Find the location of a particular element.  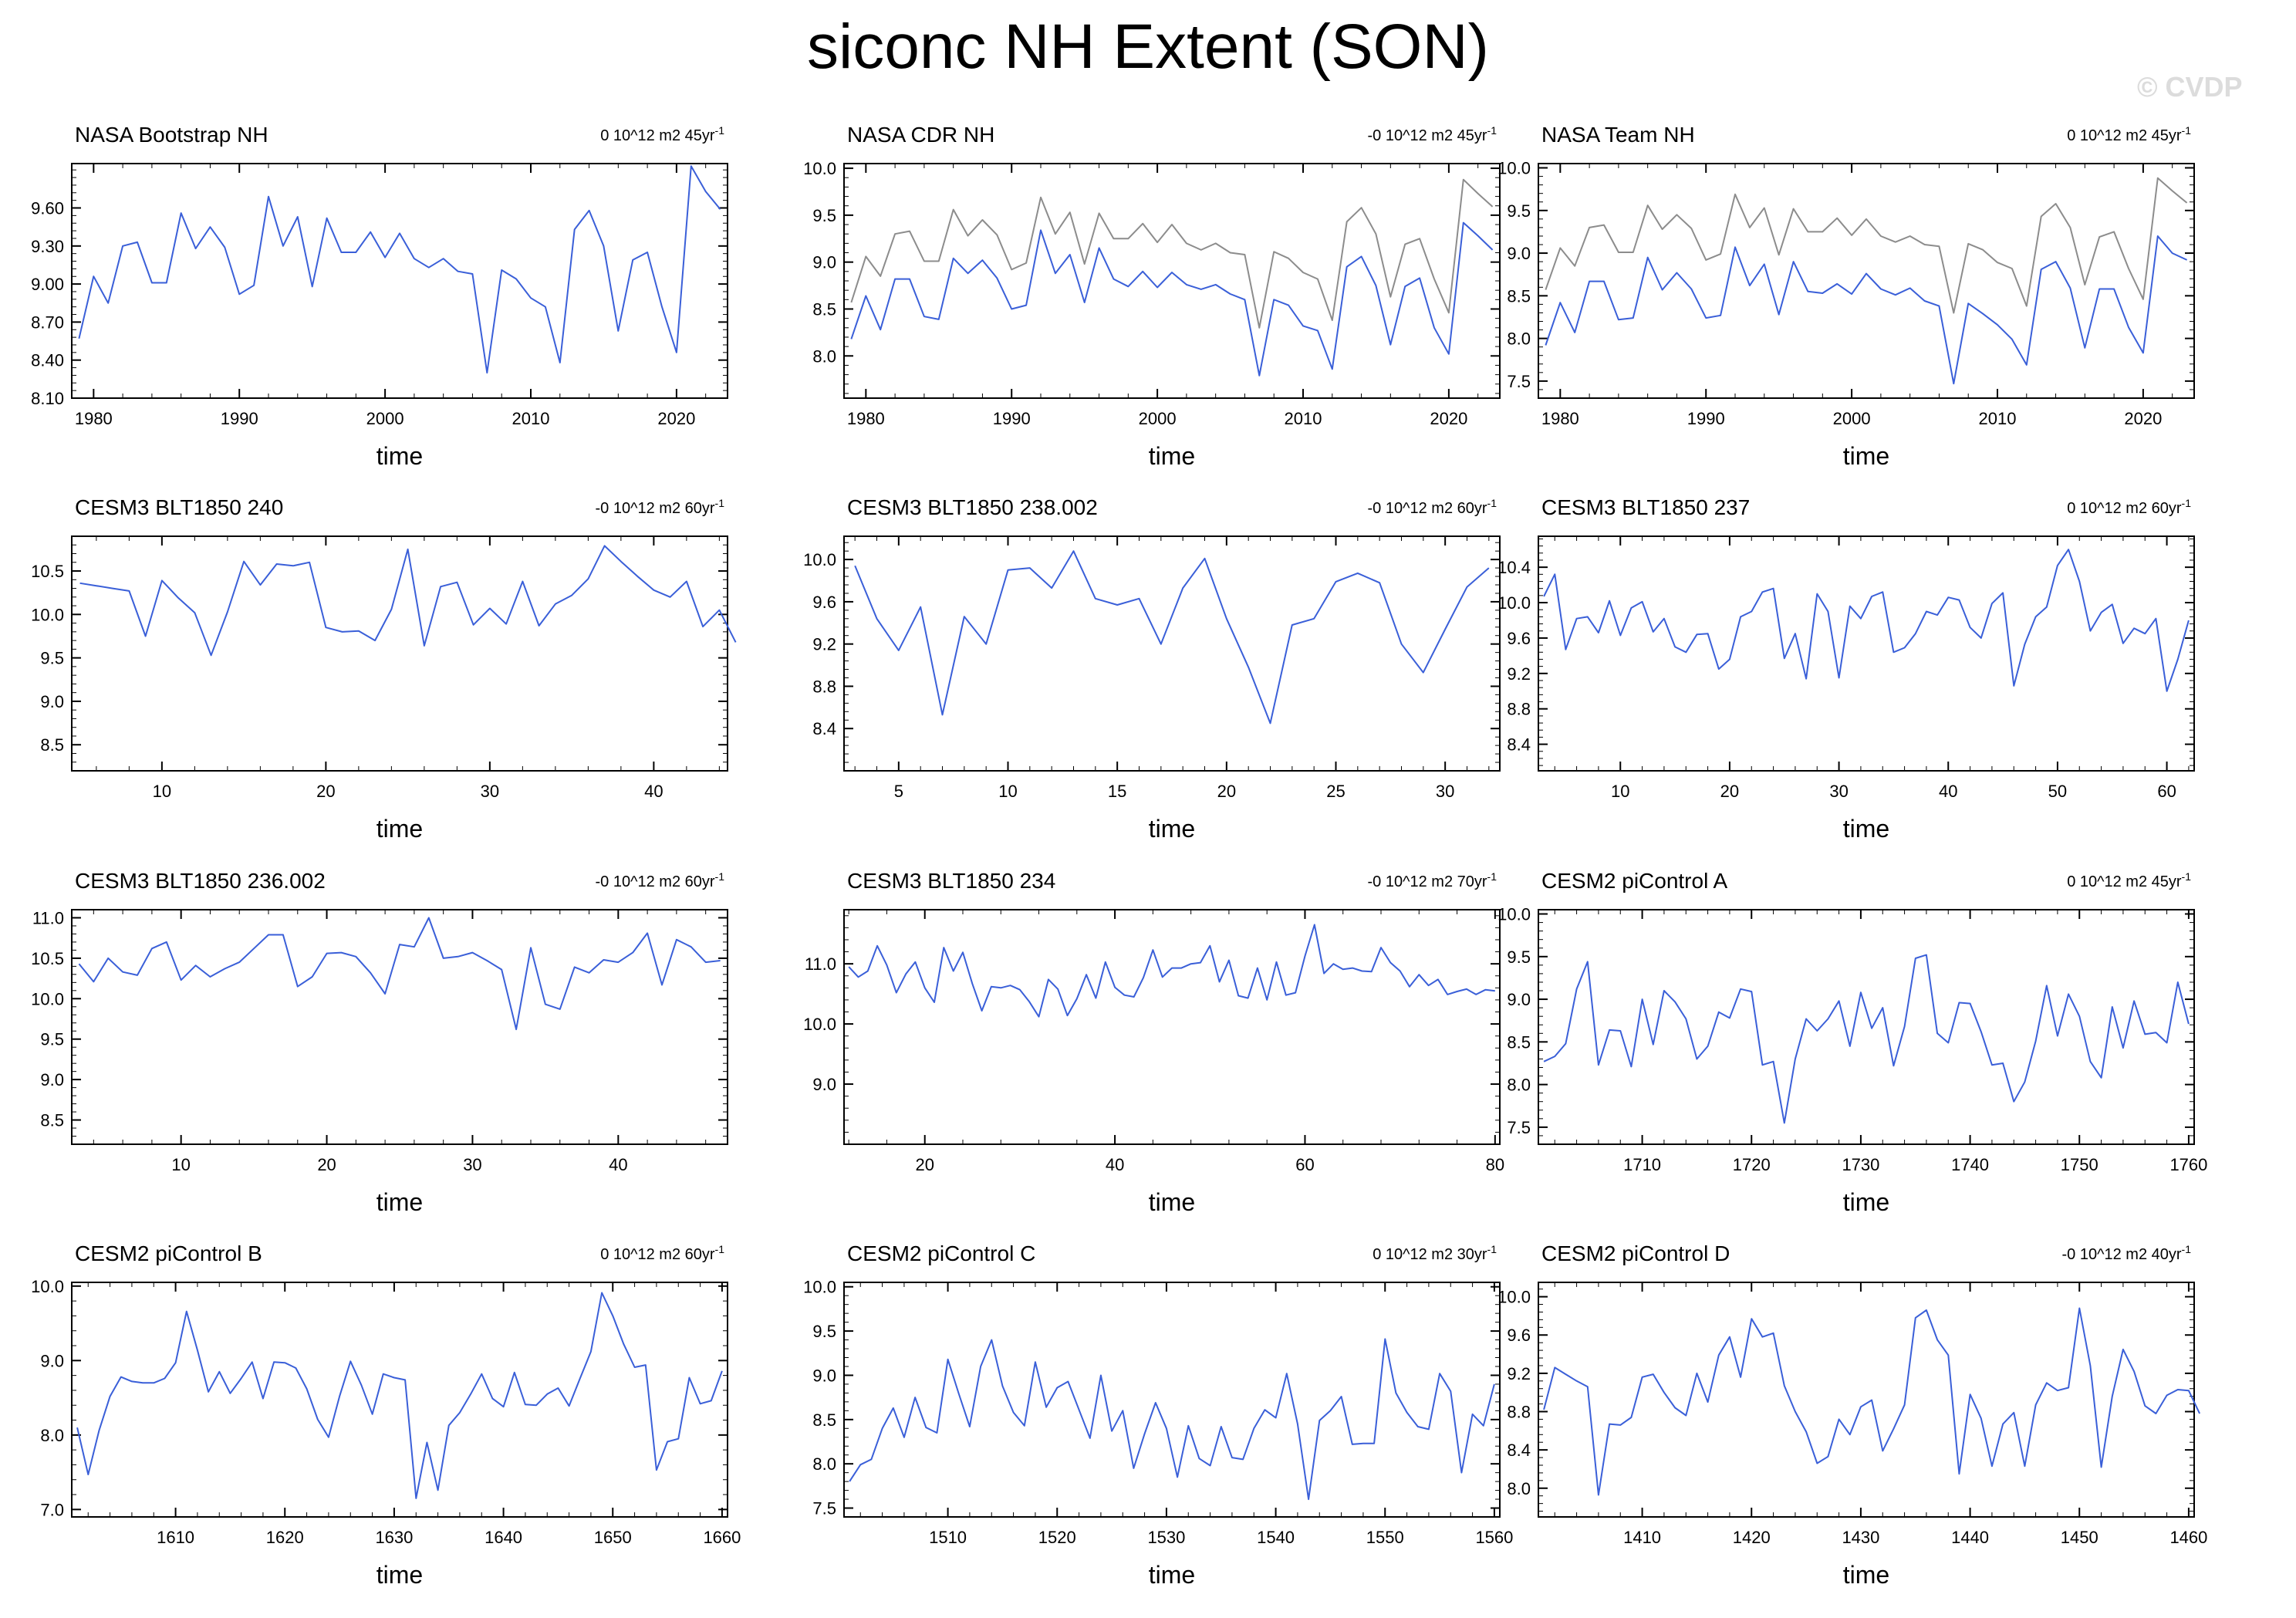

chart-5-frame is located at coordinates (1172, 653).